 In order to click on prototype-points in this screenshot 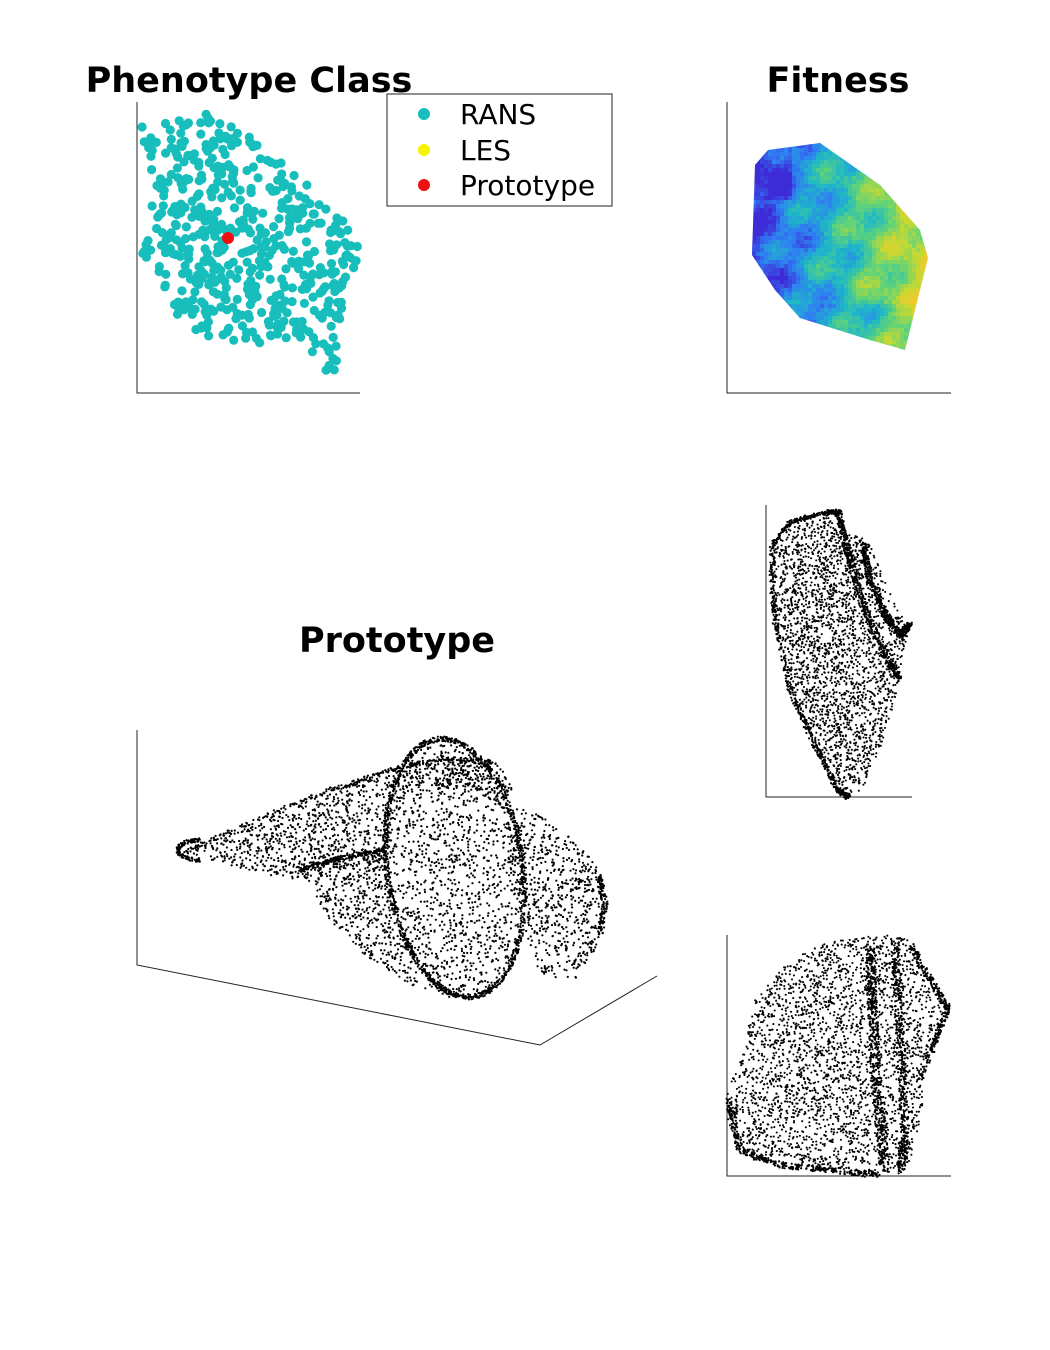, I will do `click(392, 868)`.